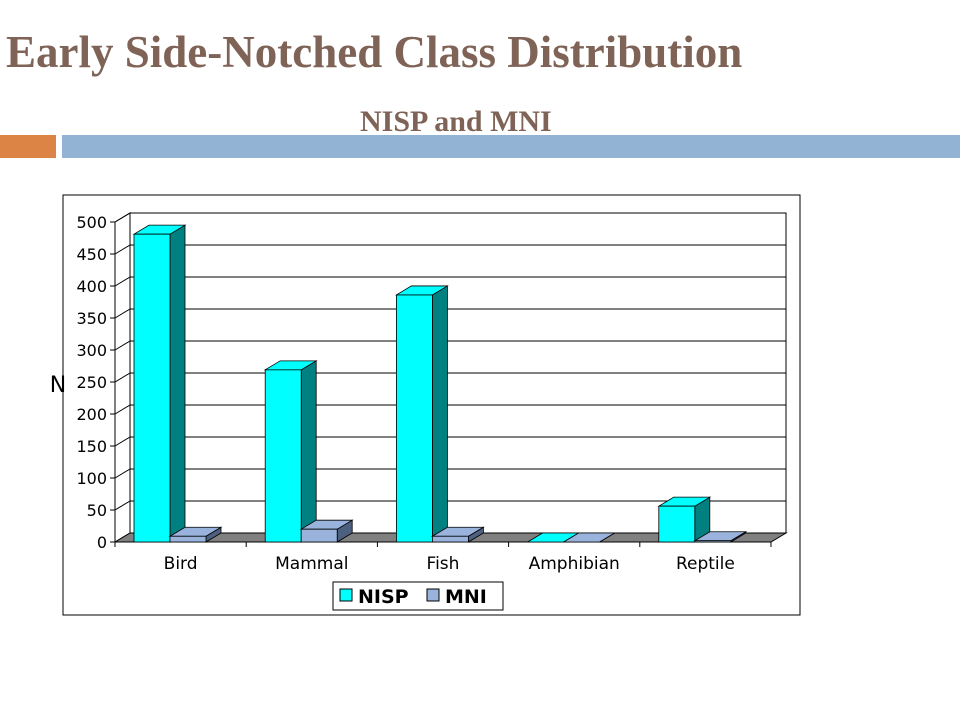  What do you see at coordinates (713, 541) in the screenshot?
I see `bar-mni-reptile` at bounding box center [713, 541].